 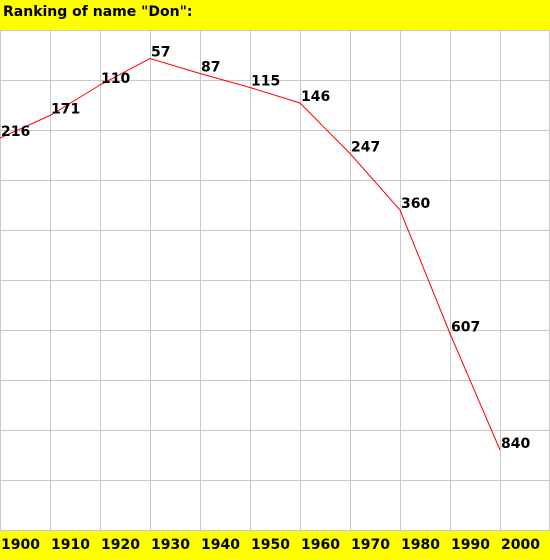 What do you see at coordinates (420, 545) in the screenshot?
I see `x-tick-label: 1980` at bounding box center [420, 545].